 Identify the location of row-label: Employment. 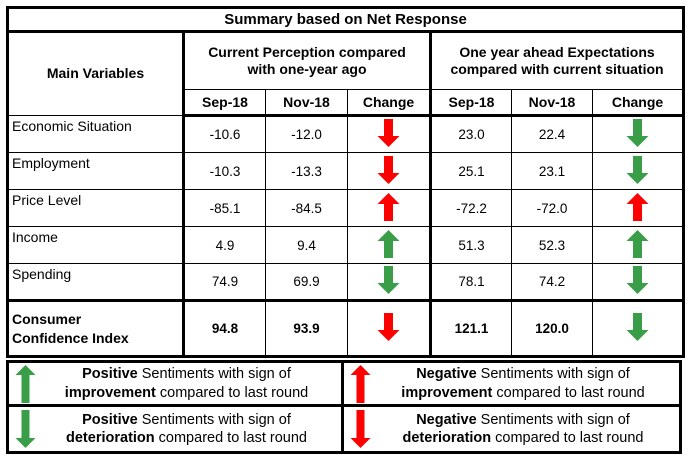
(96, 171).